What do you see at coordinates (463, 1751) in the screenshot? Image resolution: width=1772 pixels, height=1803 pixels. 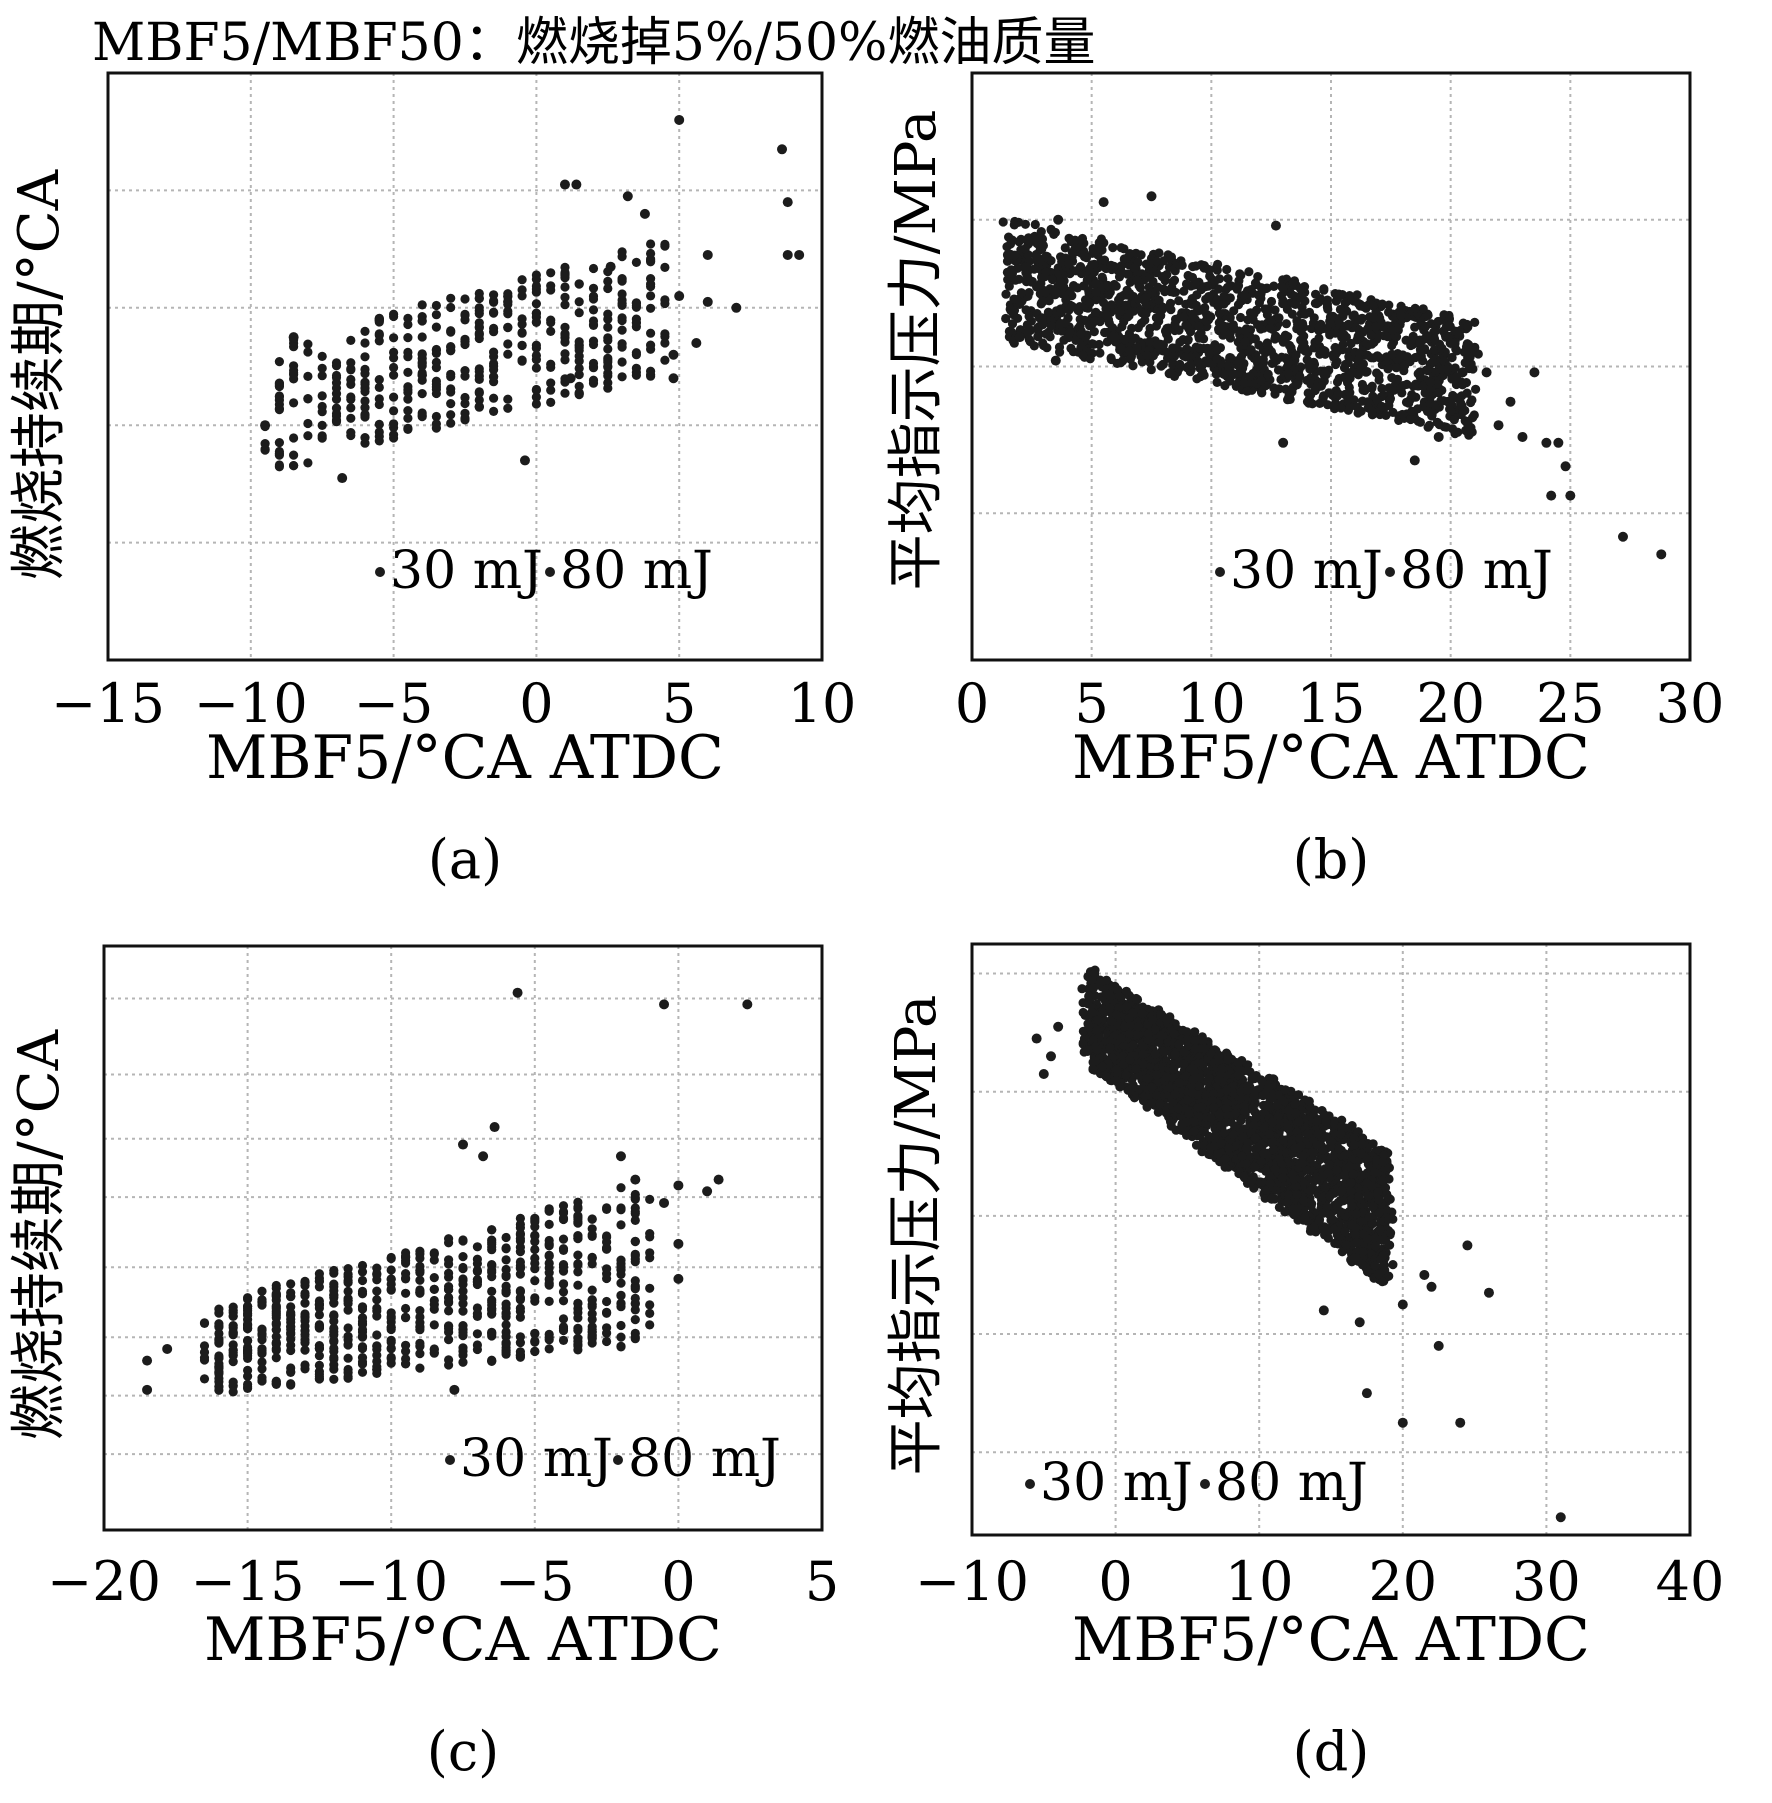 I see `panel-label: (c)` at bounding box center [463, 1751].